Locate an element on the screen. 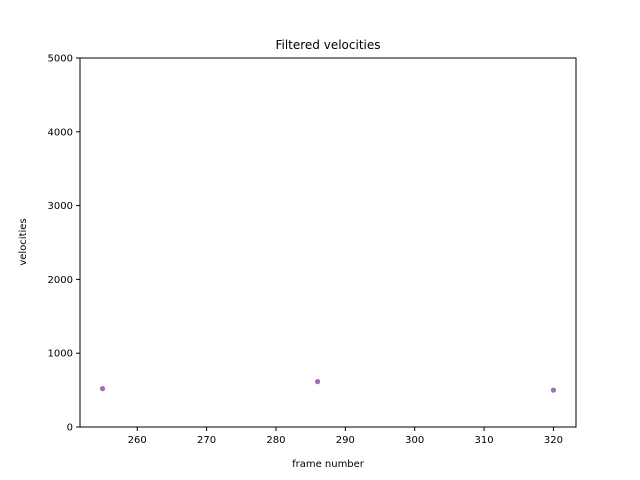 This screenshot has width=640, height=480. x-axis: 260 270 280 290 300 310 320 is located at coordinates (345, 436).